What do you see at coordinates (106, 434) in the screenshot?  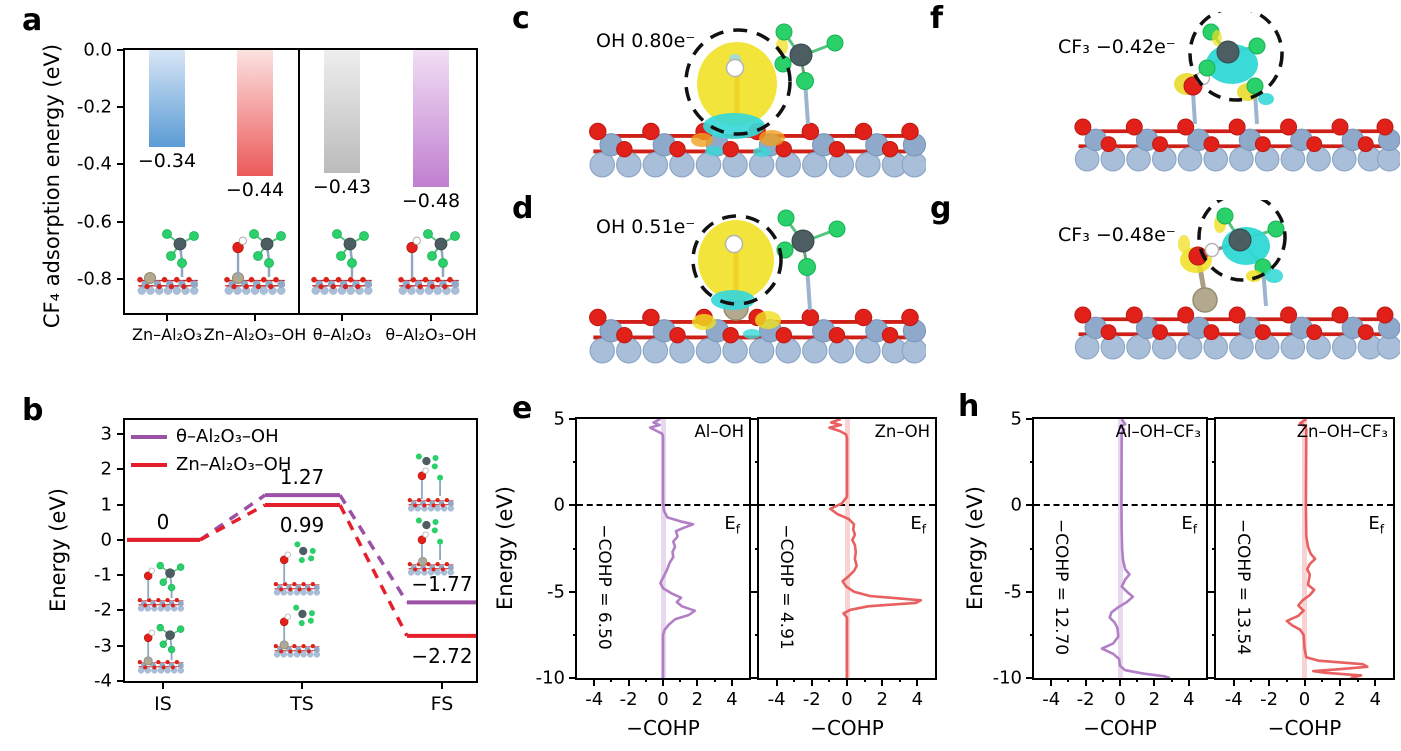 I see `y-tick-label: 3` at bounding box center [106, 434].